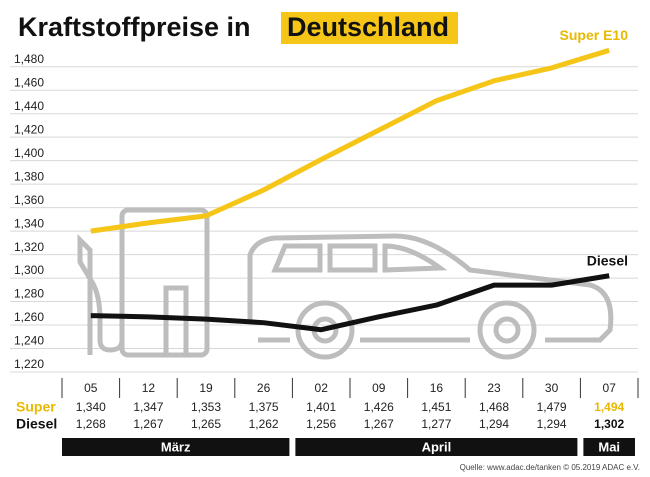  Describe the element at coordinates (494, 388) in the screenshot. I see `x-tick-label: 23` at that location.